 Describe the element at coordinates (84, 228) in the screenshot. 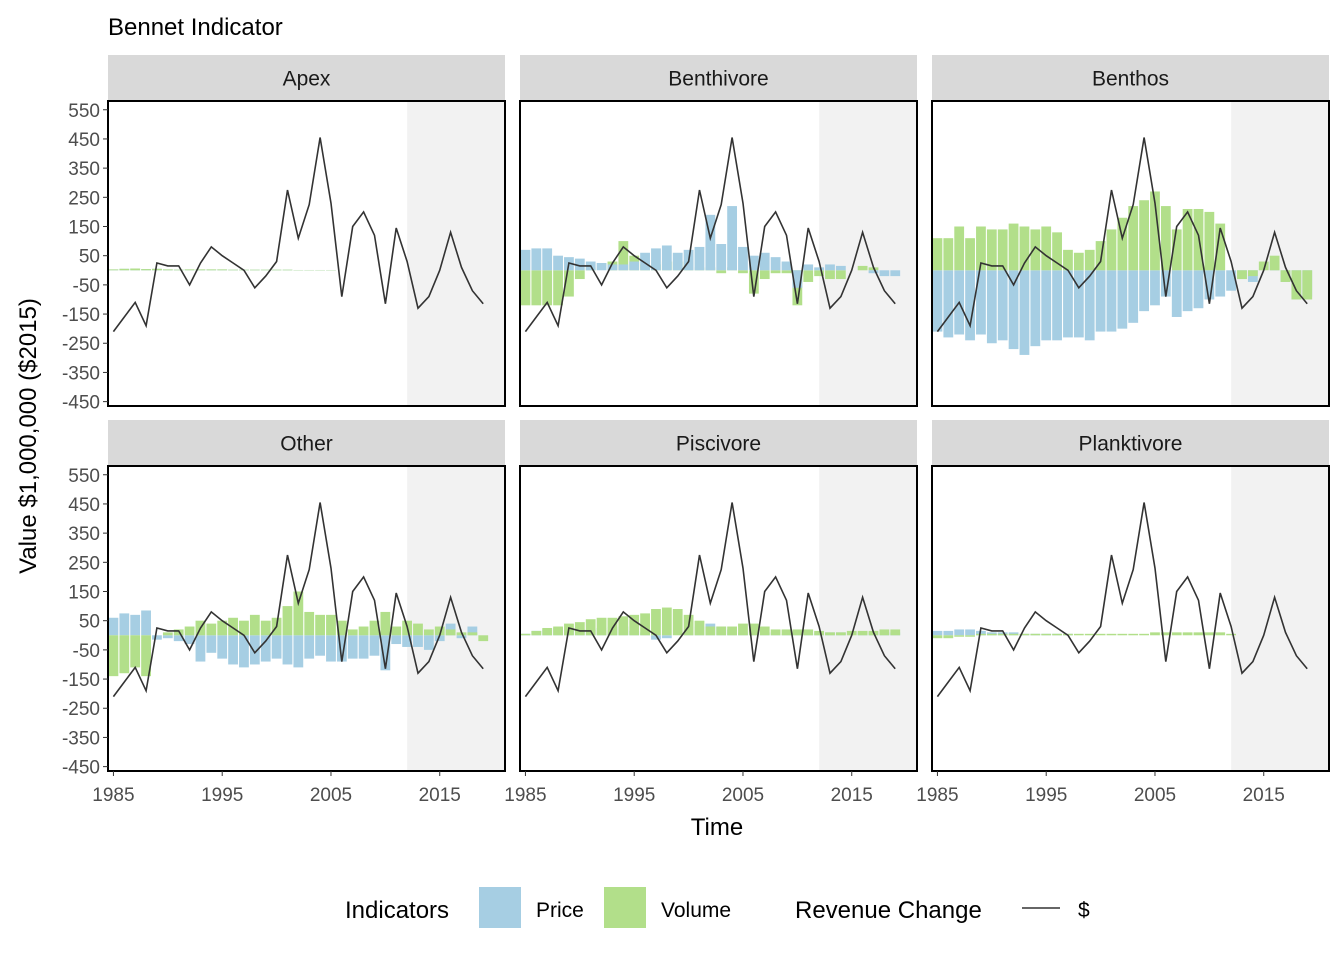

I see `y-tick-label: 150` at that location.